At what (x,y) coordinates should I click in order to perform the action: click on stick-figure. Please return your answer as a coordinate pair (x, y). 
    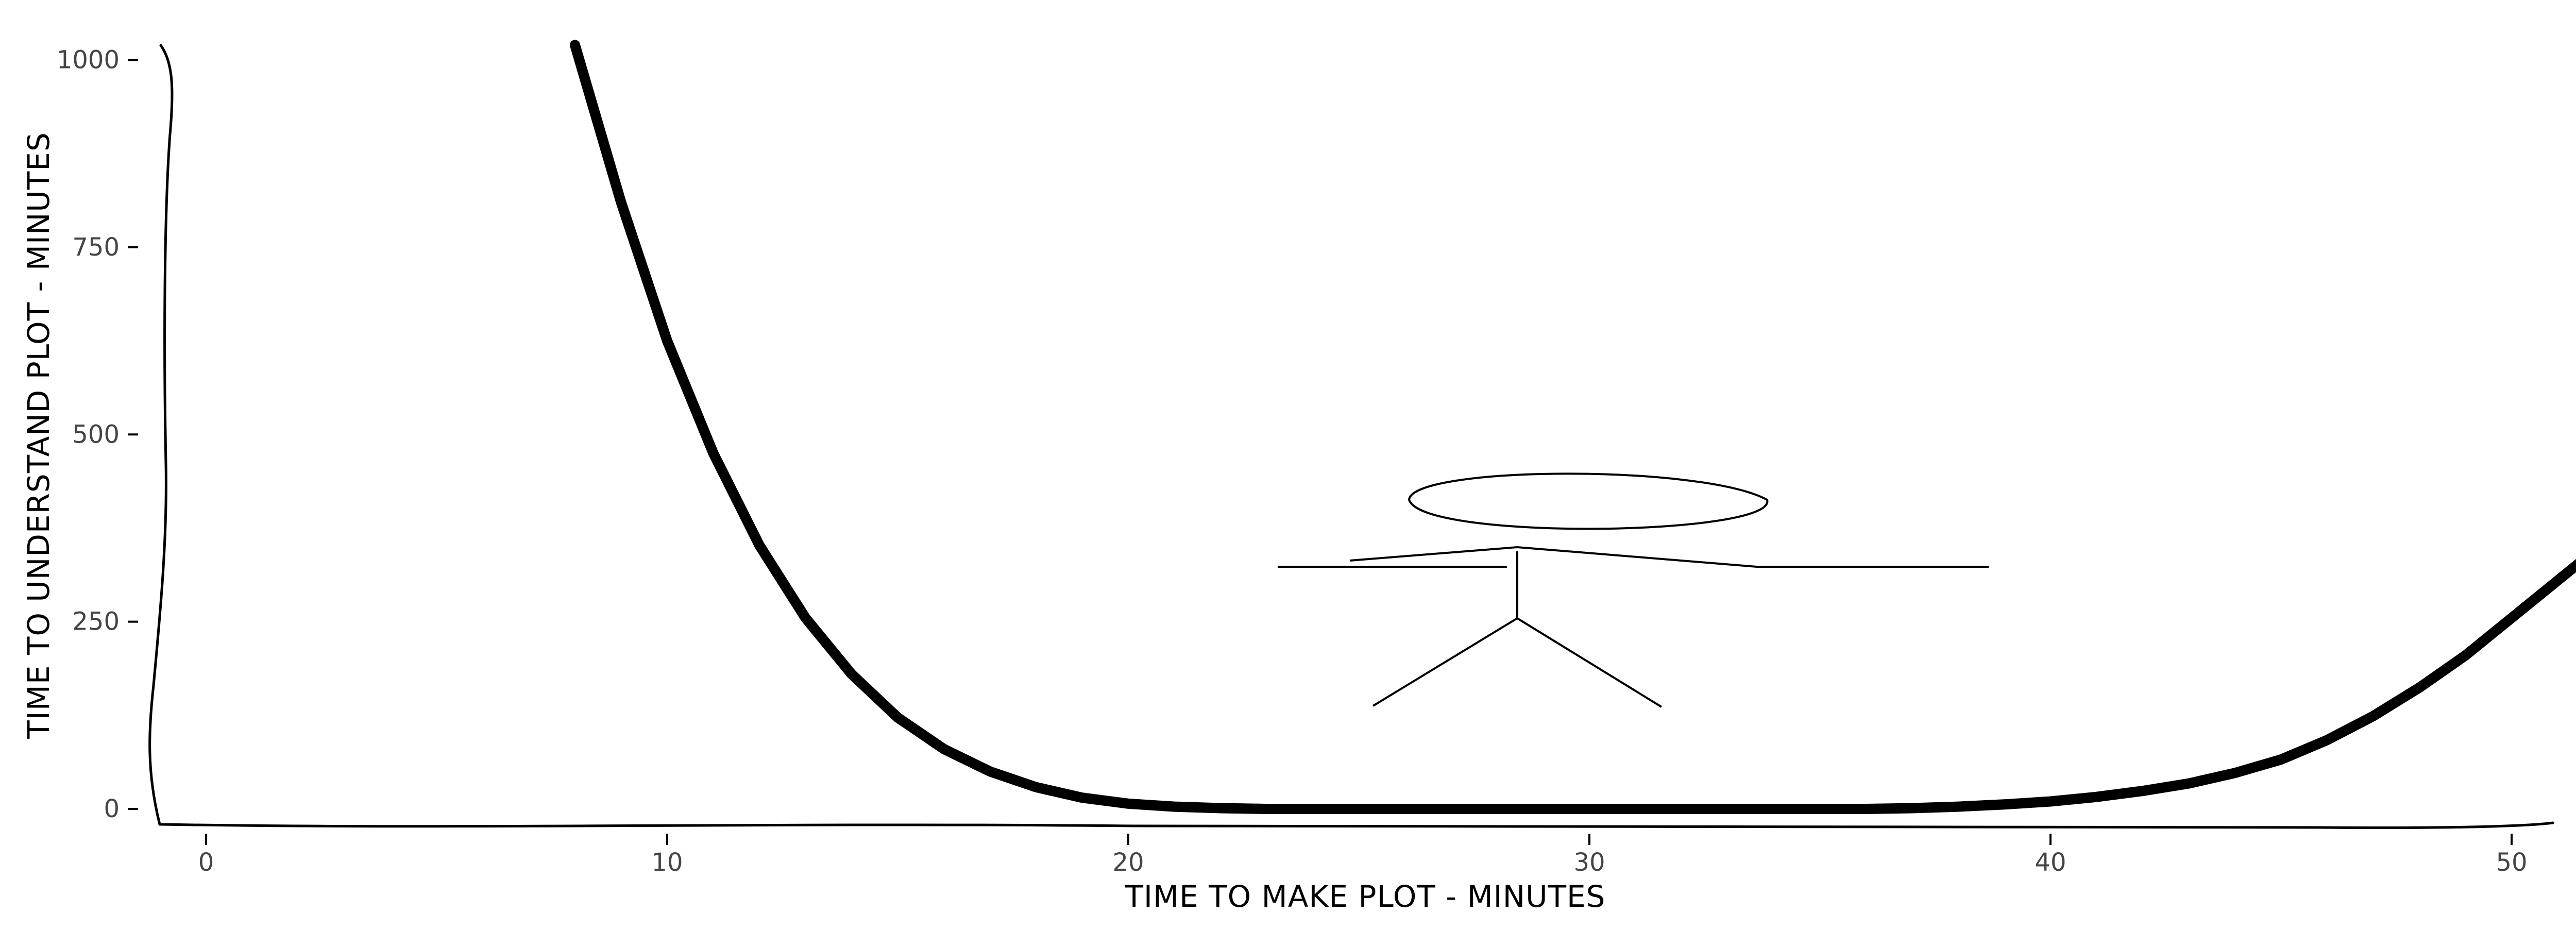
    Looking at the image, I should click on (1633, 590).